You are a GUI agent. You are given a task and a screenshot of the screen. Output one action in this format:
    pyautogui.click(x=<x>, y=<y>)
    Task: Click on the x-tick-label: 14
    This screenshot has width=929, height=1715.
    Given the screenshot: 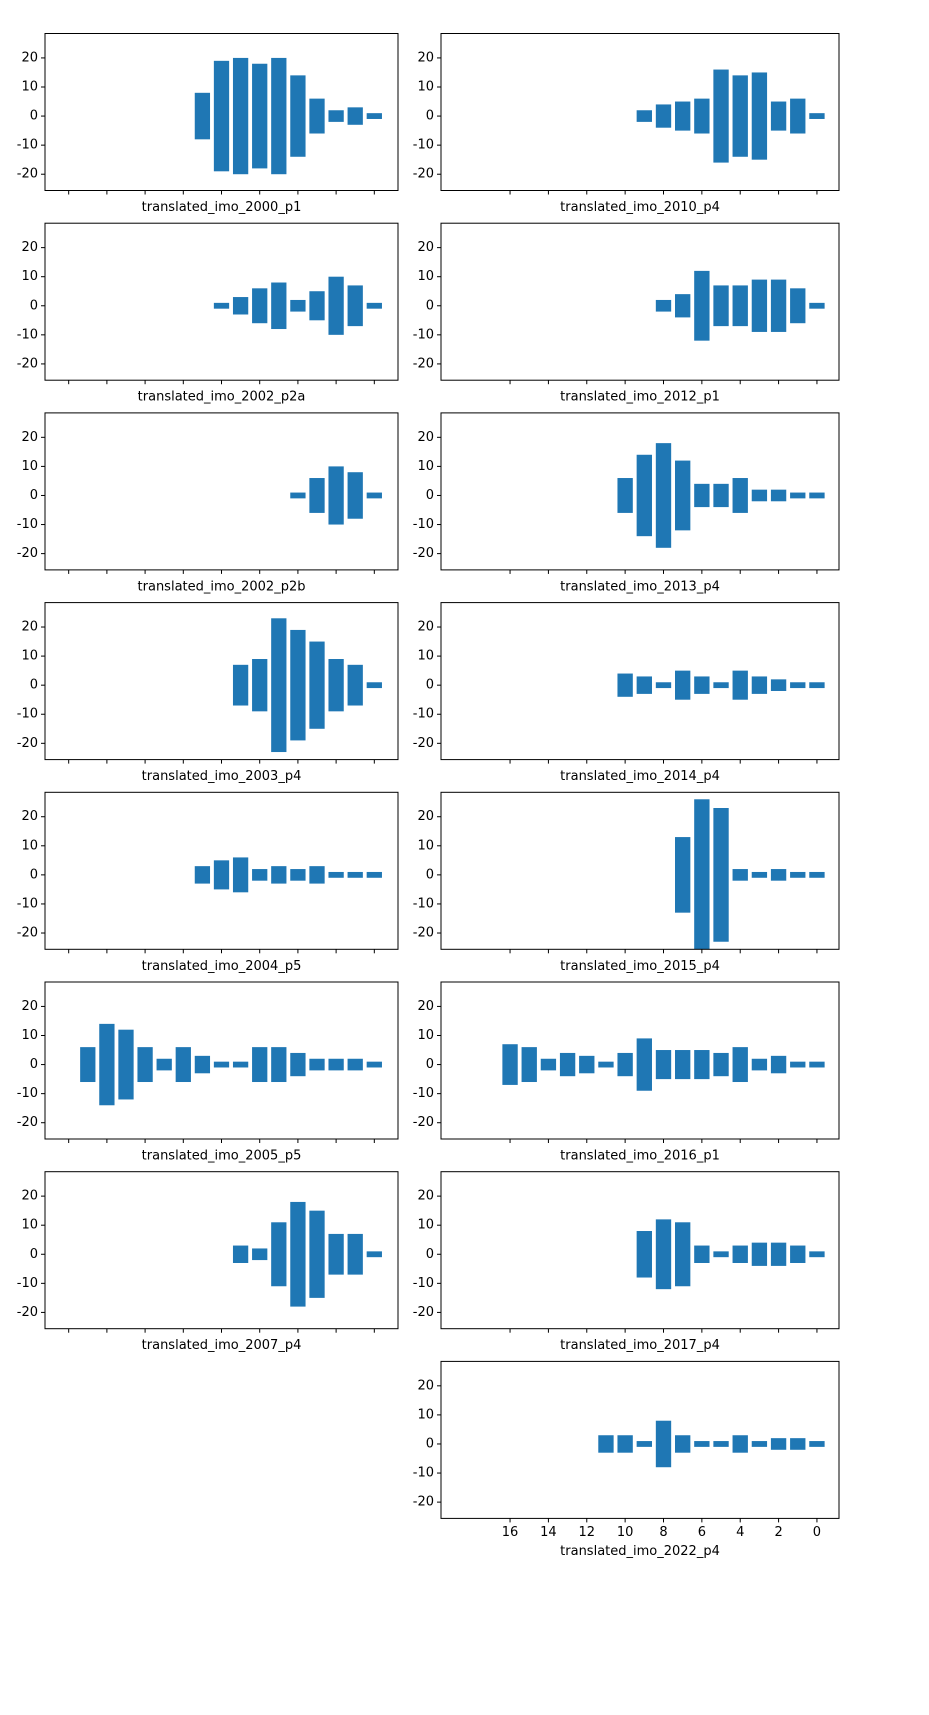 What is the action you would take?
    pyautogui.click(x=548, y=1532)
    